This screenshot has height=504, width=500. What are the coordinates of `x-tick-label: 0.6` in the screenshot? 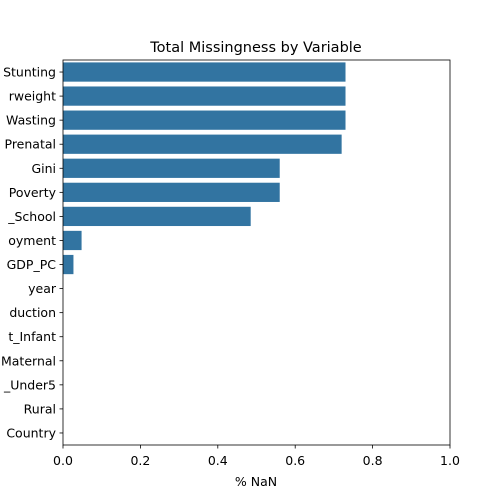 It's located at (295, 460).